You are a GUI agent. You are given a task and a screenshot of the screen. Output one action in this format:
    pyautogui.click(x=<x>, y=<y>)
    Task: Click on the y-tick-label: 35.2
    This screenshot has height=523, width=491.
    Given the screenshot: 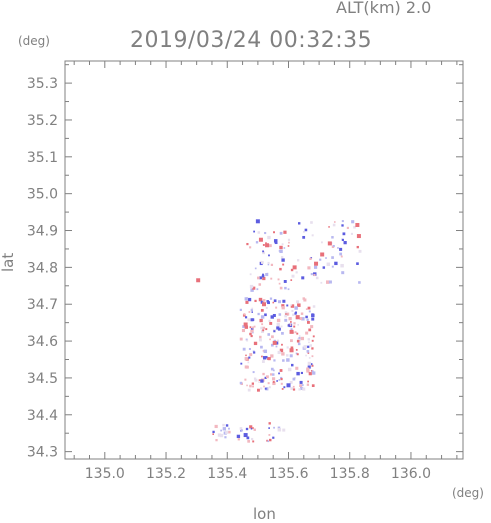 What is the action you would take?
    pyautogui.click(x=42, y=121)
    